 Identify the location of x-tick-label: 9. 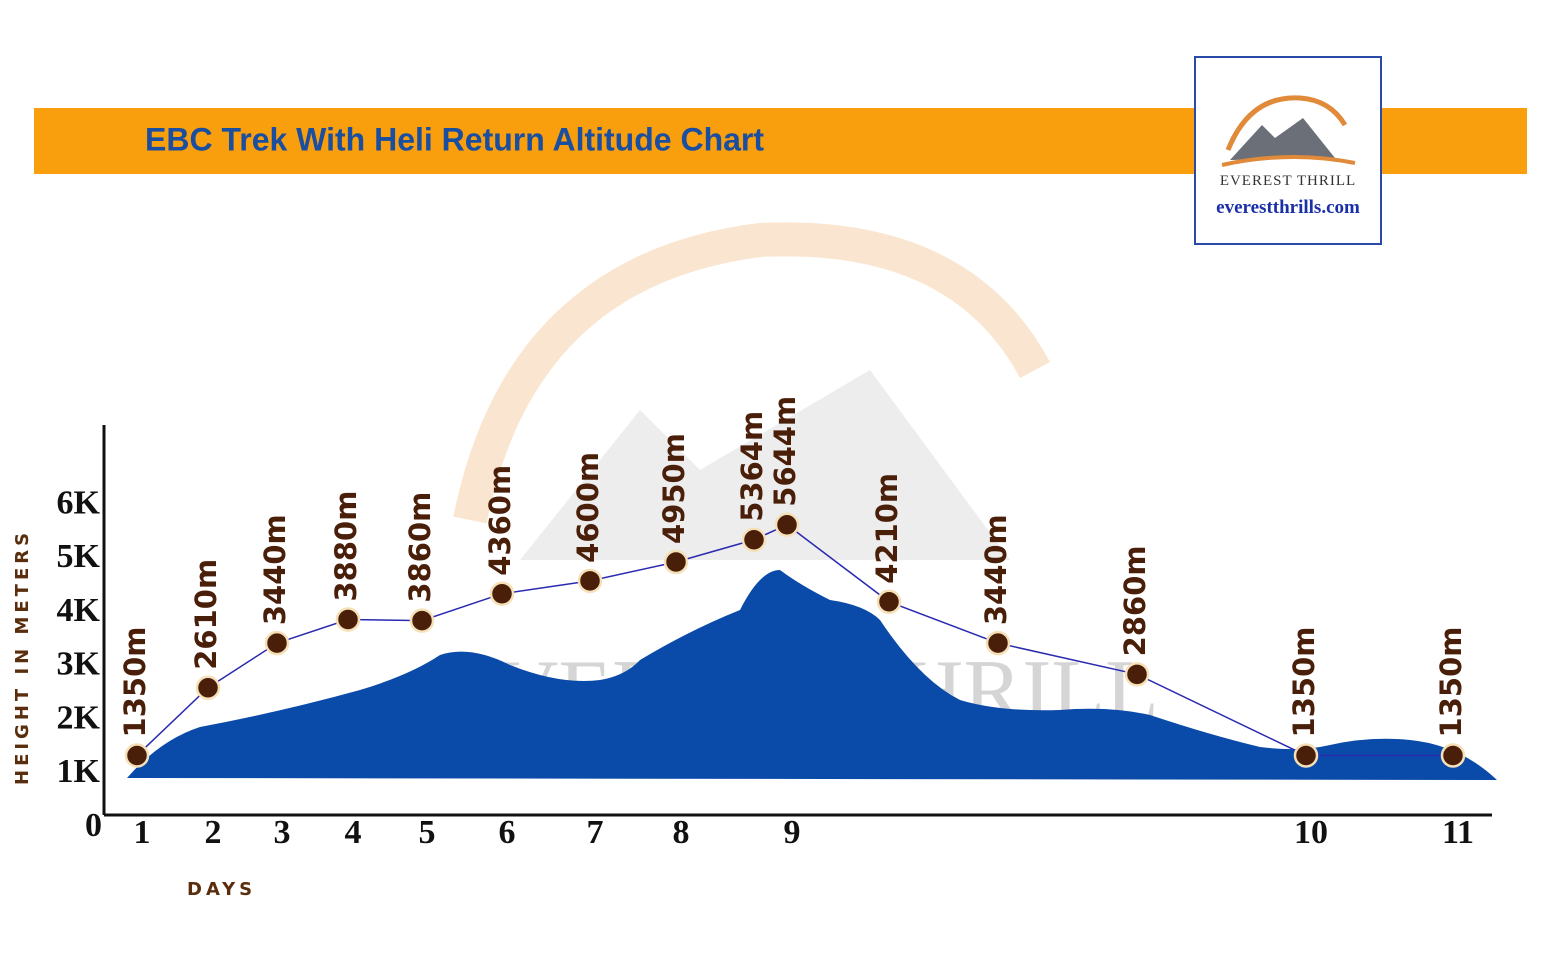
(792, 832).